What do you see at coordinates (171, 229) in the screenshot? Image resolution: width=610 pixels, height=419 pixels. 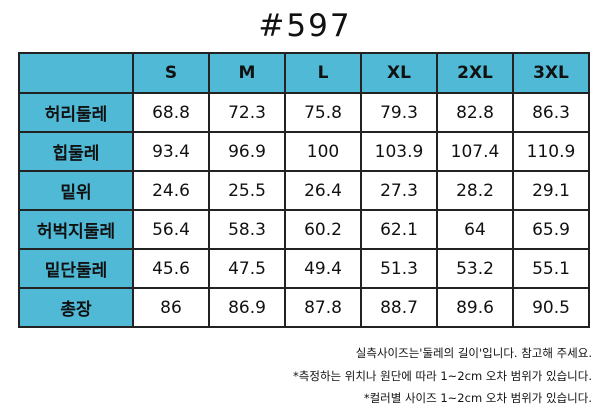 I see `cell: 56.4` at bounding box center [171, 229].